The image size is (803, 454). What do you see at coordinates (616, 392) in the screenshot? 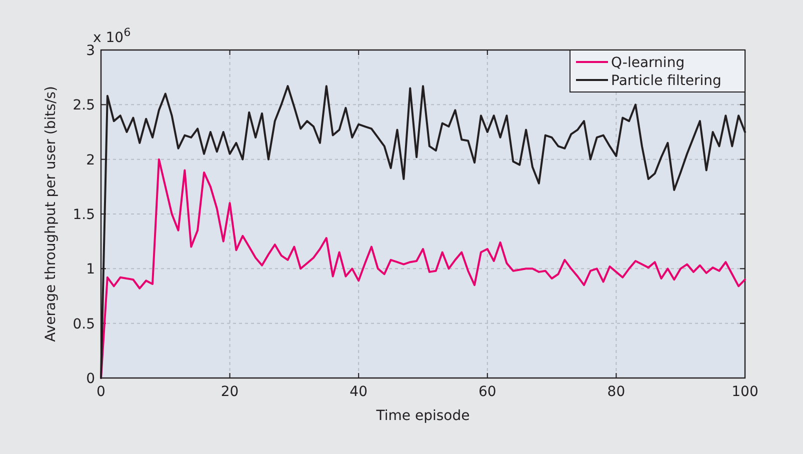
I see `x-tick-label: 80` at bounding box center [616, 392].